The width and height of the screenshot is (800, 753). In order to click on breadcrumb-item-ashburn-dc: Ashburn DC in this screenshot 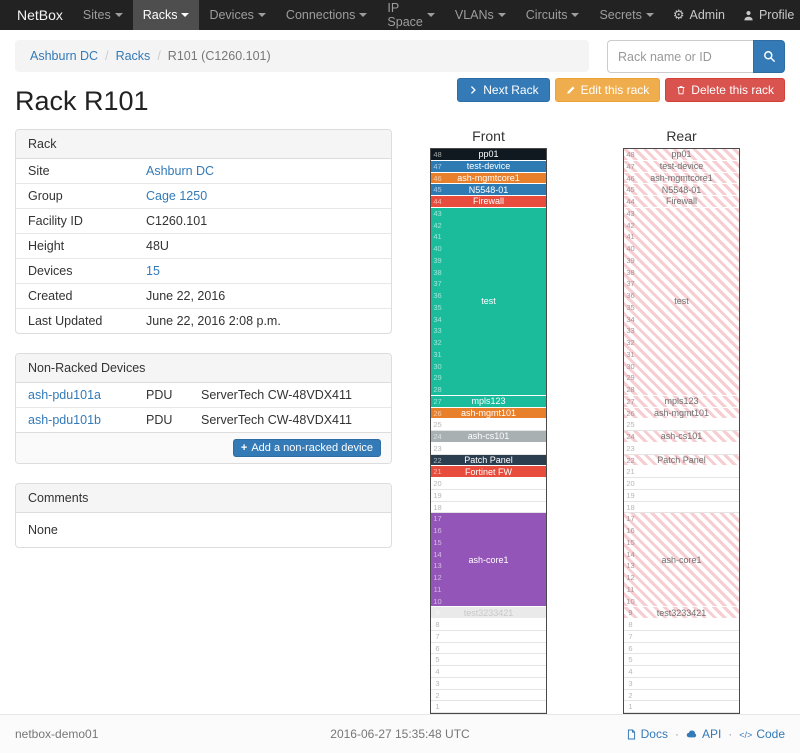, I will do `click(64, 56)`.